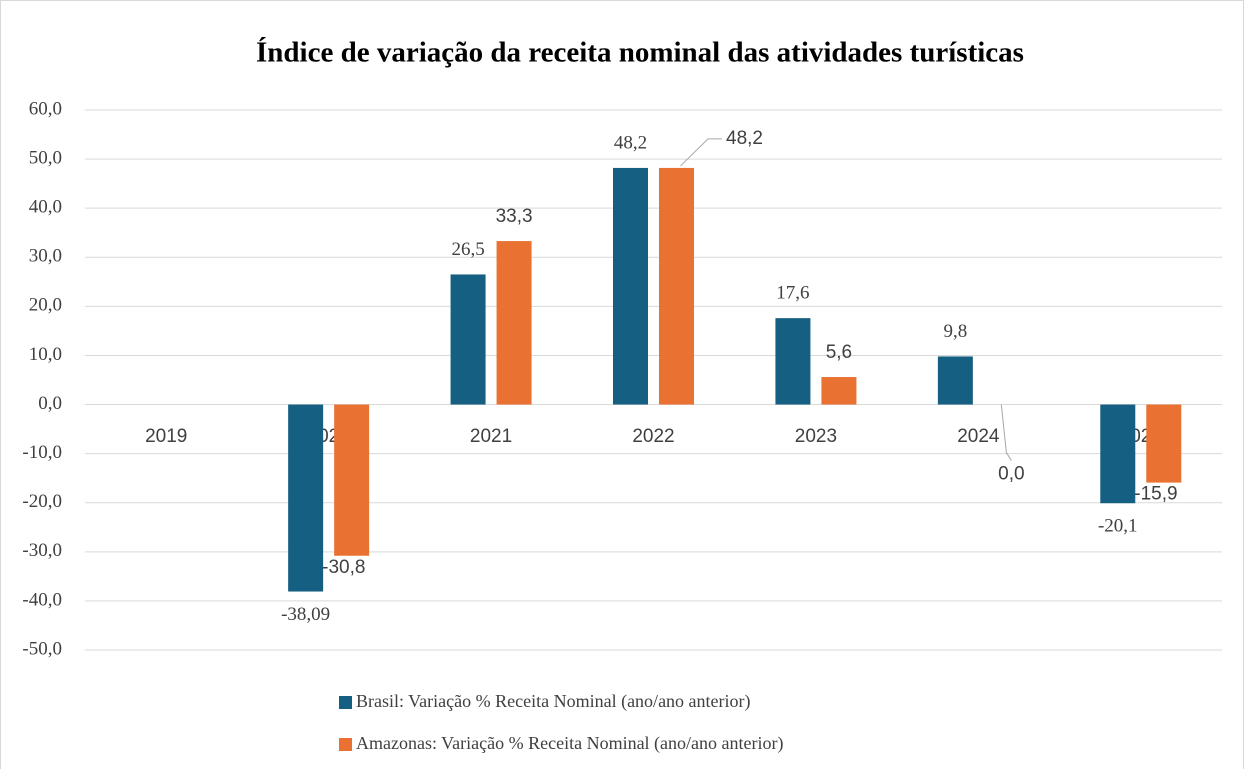  Describe the element at coordinates (653, 436) in the screenshot. I see `x-tick-label: 2022` at that location.